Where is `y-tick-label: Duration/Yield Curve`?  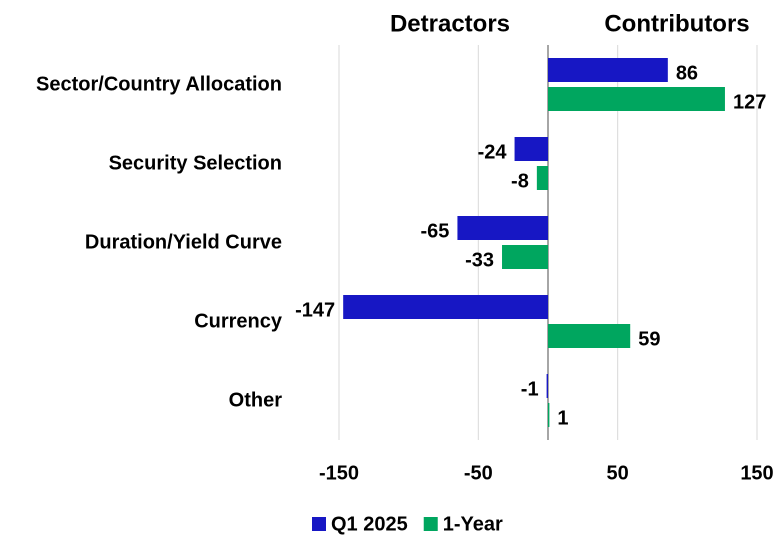 y-tick-label: Duration/Yield Curve is located at coordinates (183, 242).